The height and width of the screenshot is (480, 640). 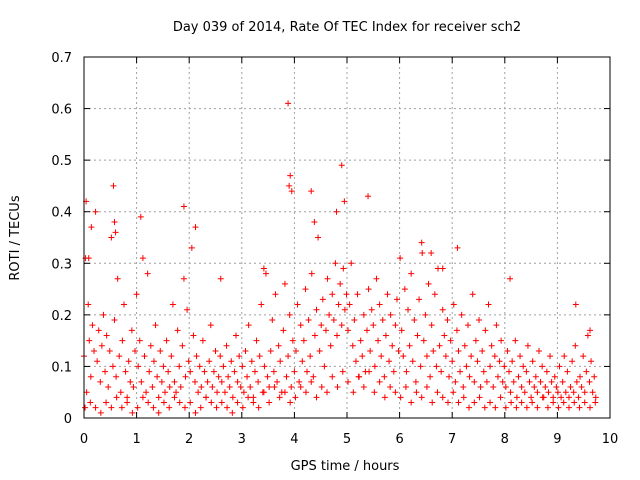 What do you see at coordinates (61, 110) in the screenshot?
I see `y-tick-label: 0.6` at bounding box center [61, 110].